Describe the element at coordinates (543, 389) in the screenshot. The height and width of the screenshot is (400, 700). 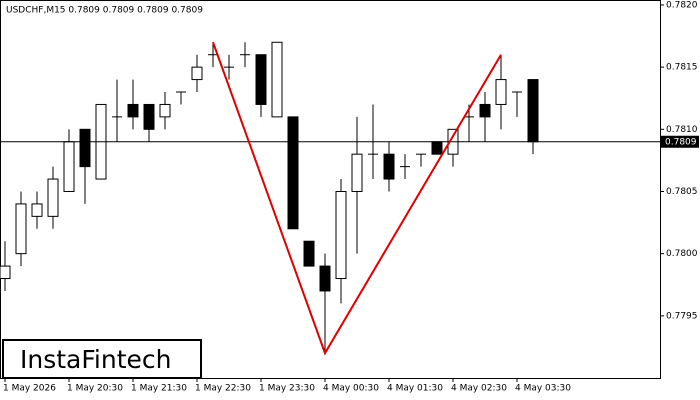
I see `x-tick-label: 4 May 03:30` at that location.